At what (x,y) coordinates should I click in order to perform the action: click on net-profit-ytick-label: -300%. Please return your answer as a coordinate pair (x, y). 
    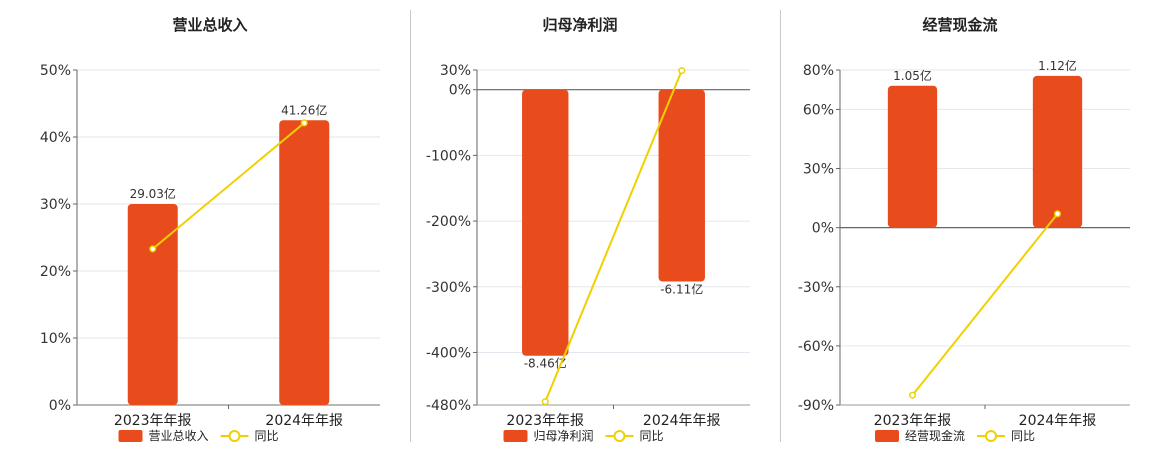
    Looking at the image, I should click on (448, 288).